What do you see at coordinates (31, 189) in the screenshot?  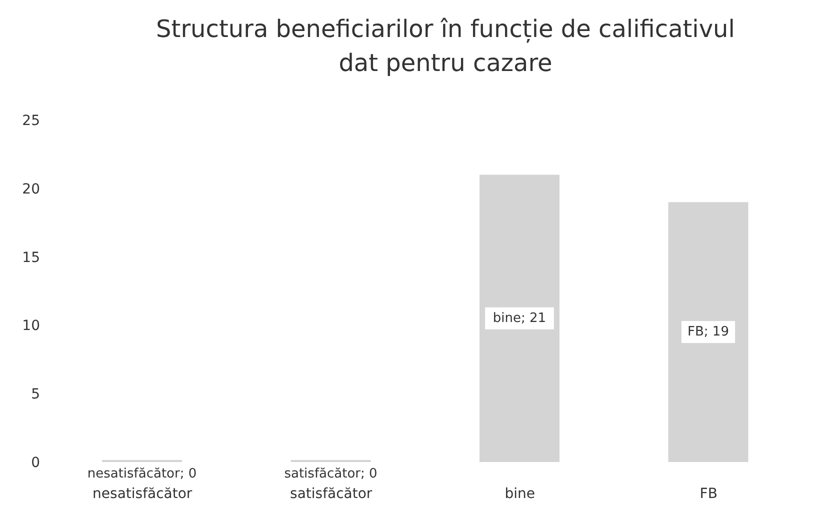 I see `y-tick-label: 20` at bounding box center [31, 189].